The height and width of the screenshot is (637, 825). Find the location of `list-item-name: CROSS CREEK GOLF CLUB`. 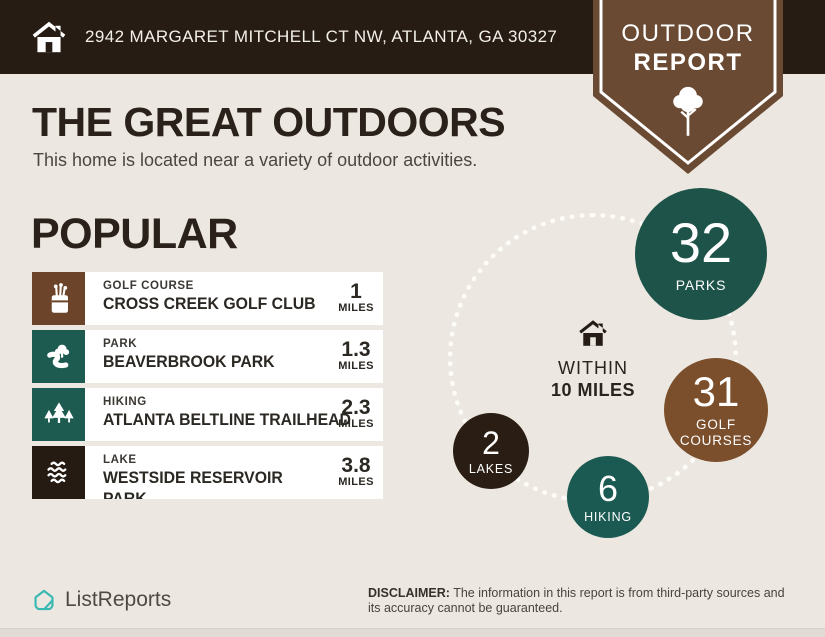

list-item-name: CROSS CREEK GOLF CLUB is located at coordinates (209, 303).